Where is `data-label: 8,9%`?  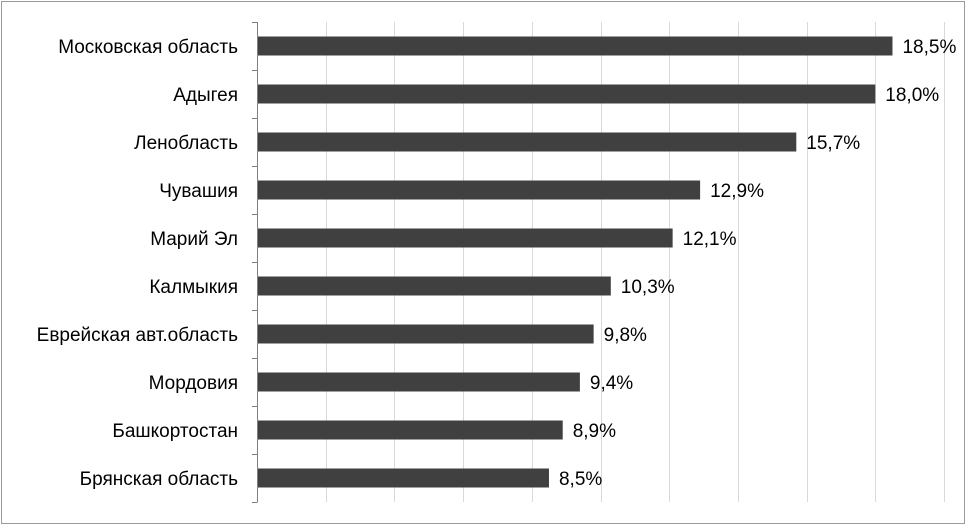 data-label: 8,9% is located at coordinates (594, 431).